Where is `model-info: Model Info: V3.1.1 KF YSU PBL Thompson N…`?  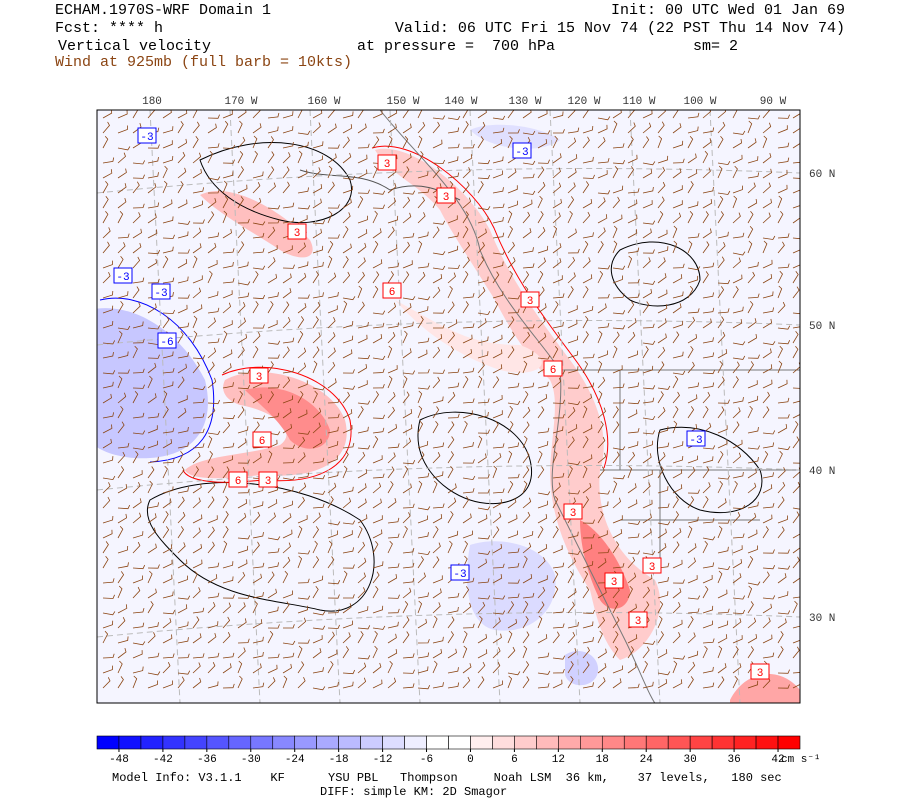
model-info: Model Info: V3.1.1 KF YSU PBL Thompson N… is located at coordinates (447, 778).